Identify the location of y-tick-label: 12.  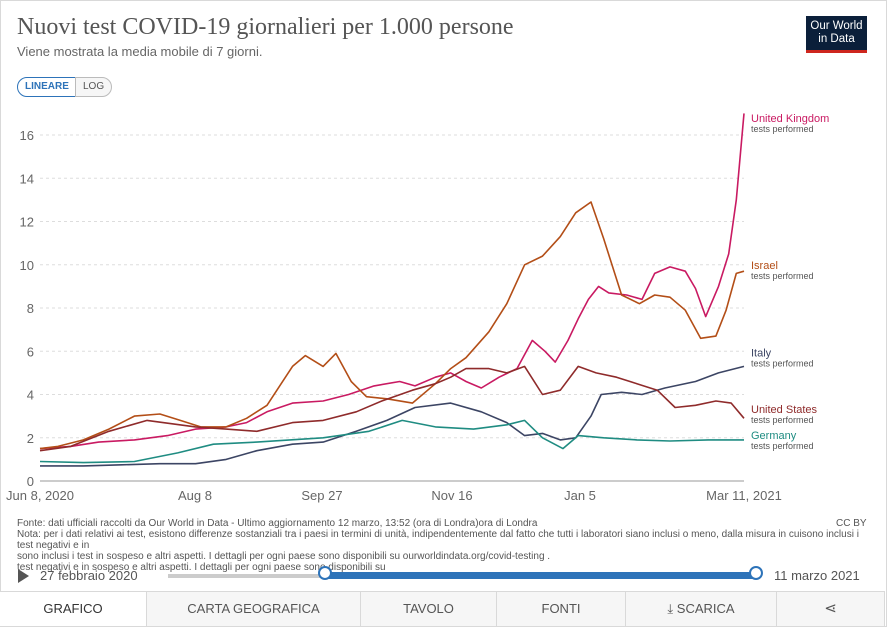
(27, 222).